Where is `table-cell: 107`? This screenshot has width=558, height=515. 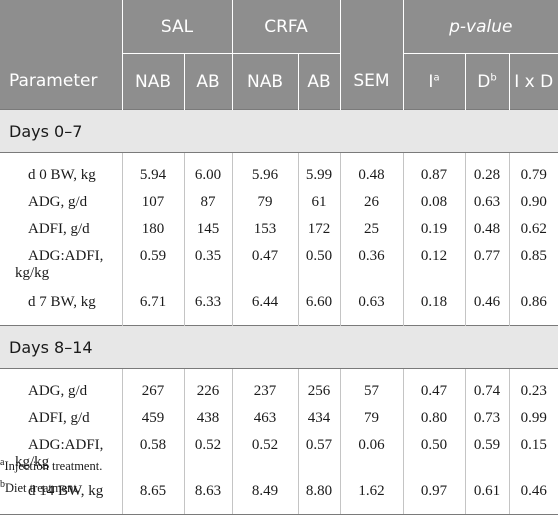
table-cell: 107 is located at coordinates (153, 202).